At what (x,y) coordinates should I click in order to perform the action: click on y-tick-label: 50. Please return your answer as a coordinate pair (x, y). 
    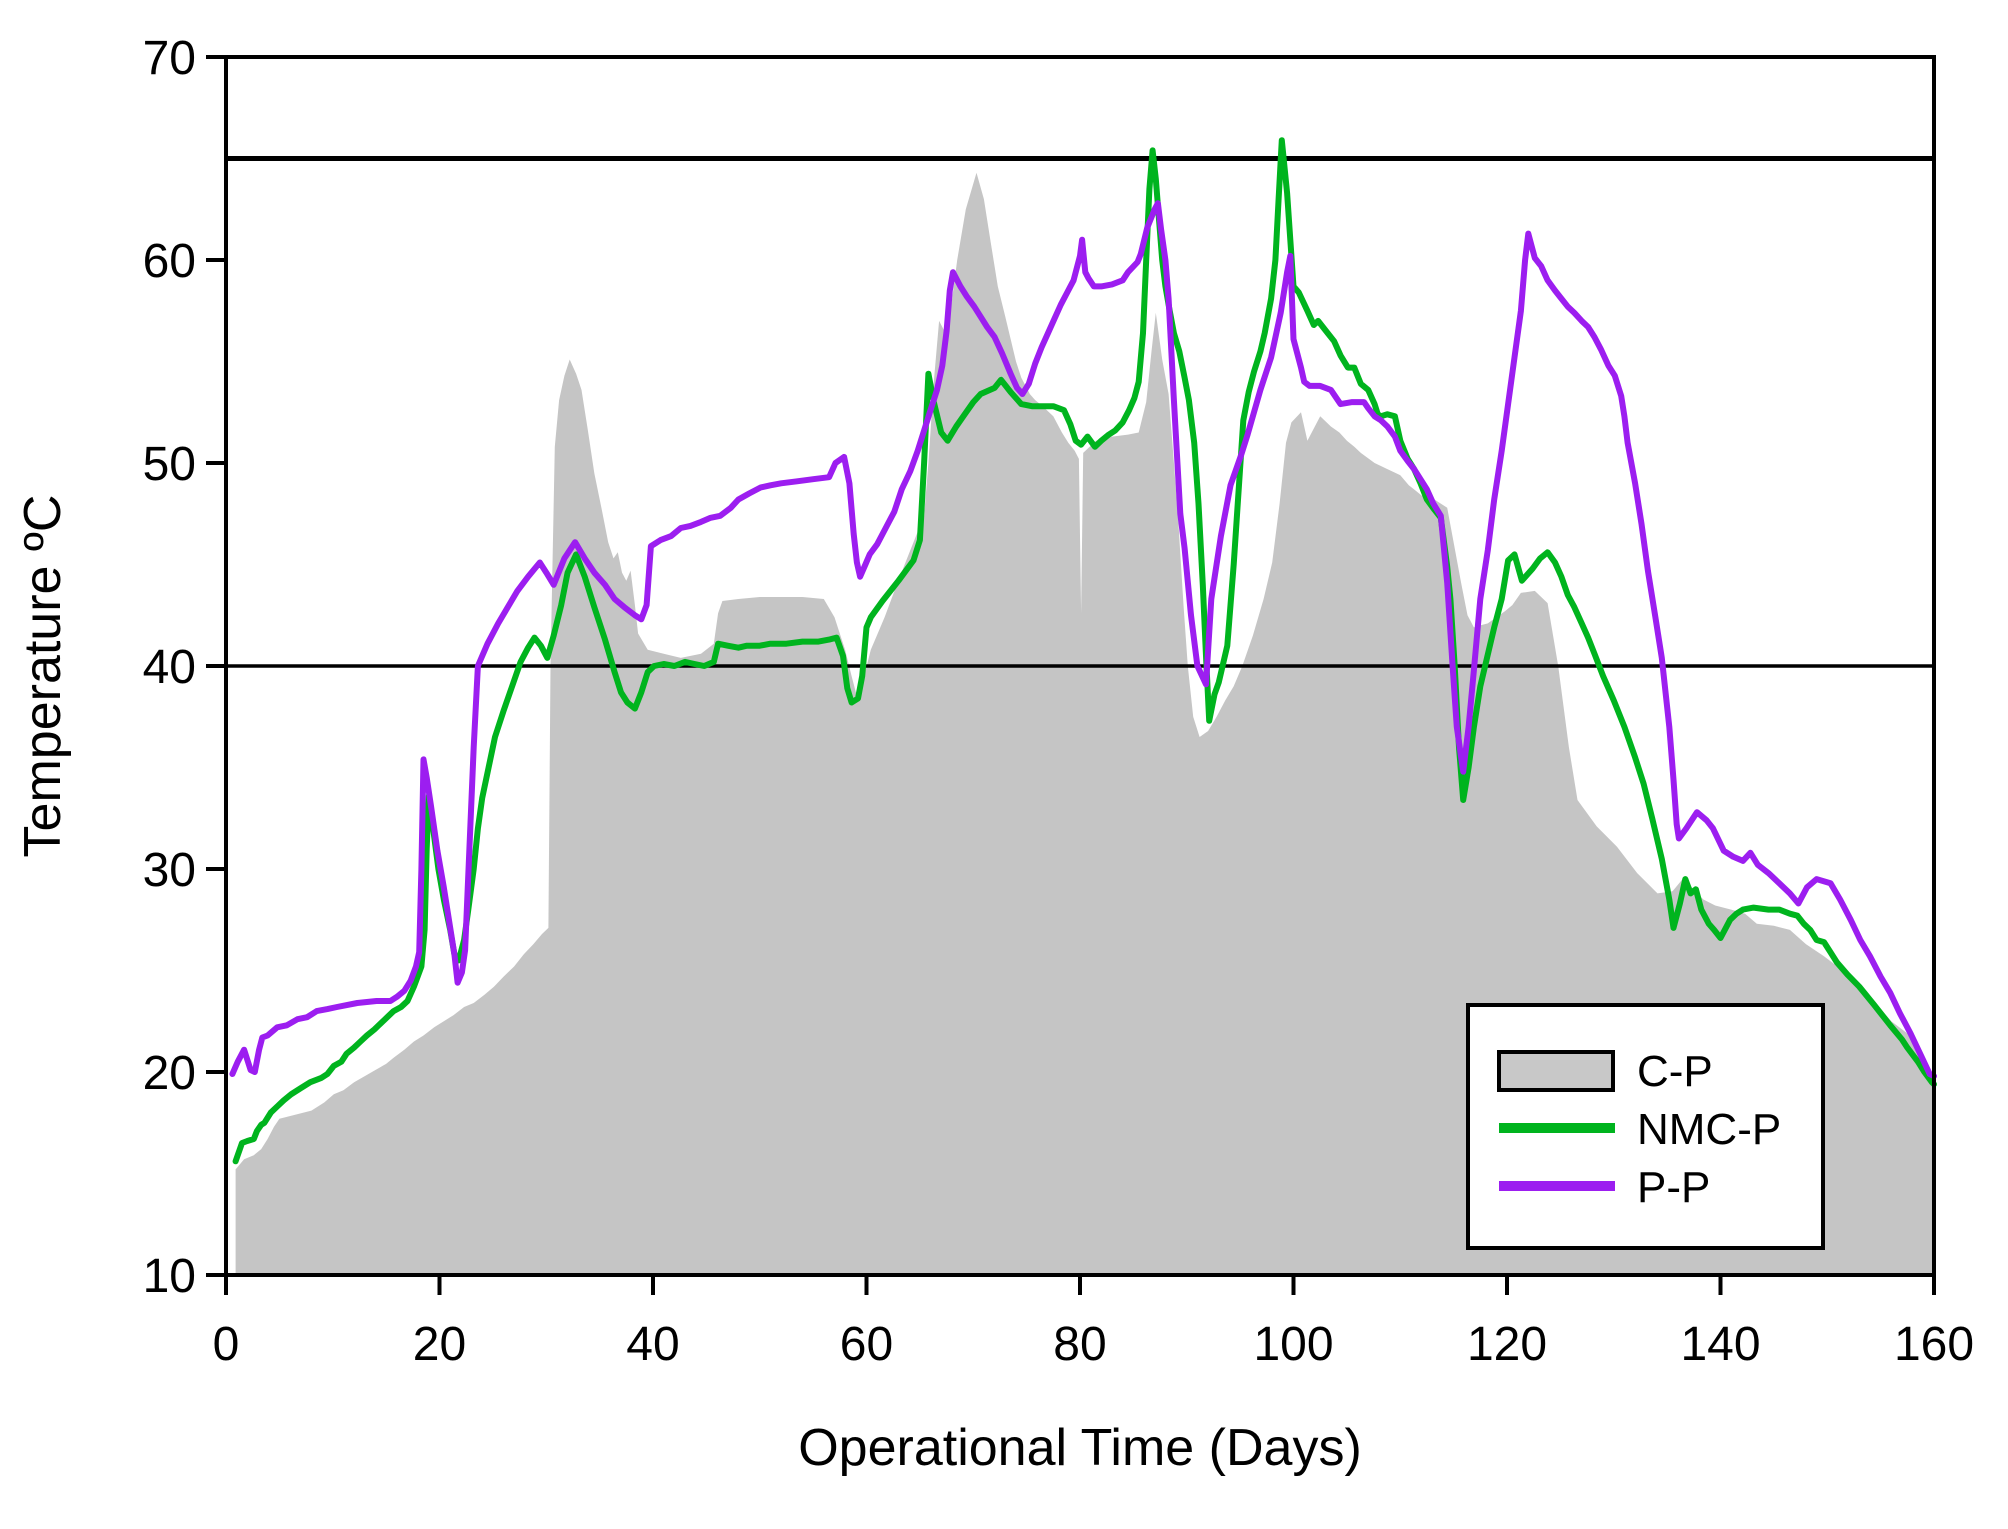
    Looking at the image, I should click on (169, 464).